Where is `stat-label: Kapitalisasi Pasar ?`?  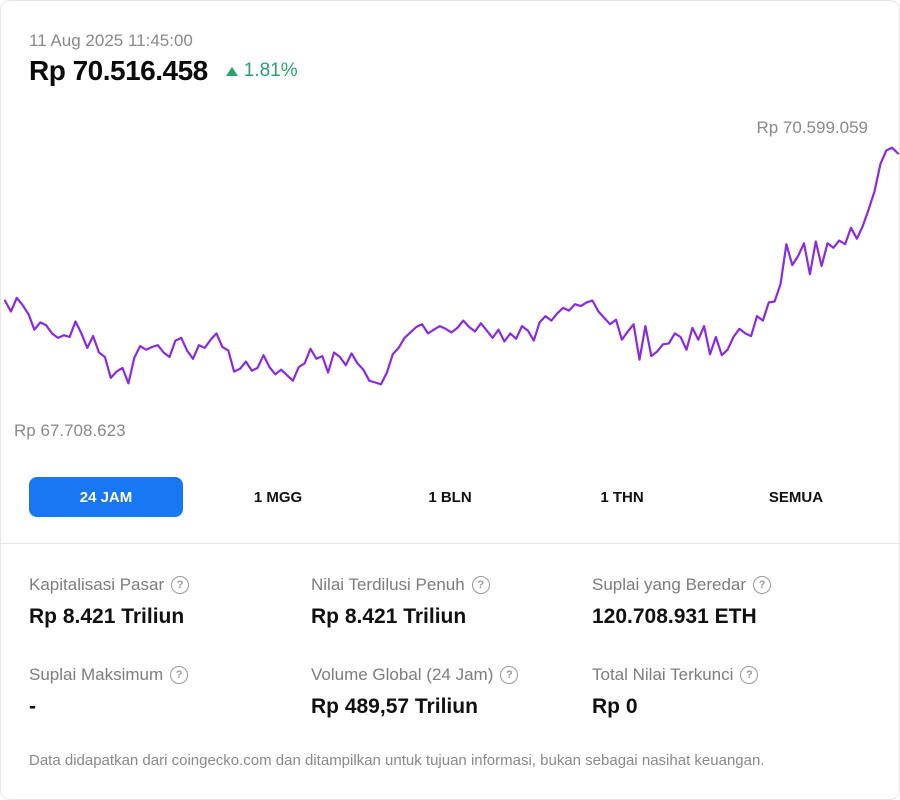 stat-label: Kapitalisasi Pasar ? is located at coordinates (109, 585).